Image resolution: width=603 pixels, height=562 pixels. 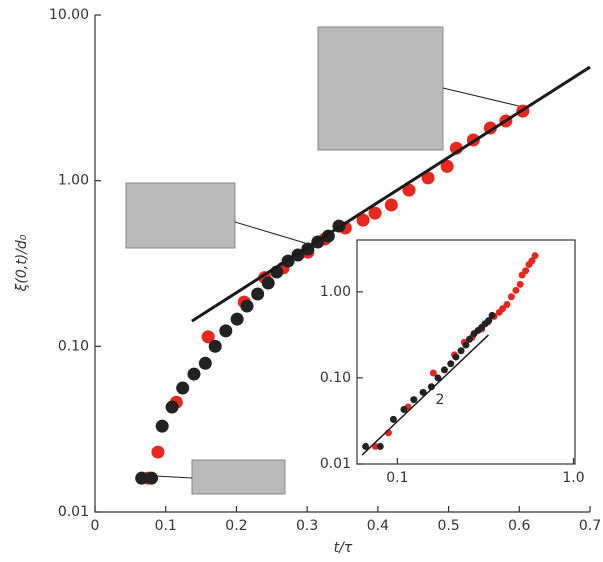 What do you see at coordinates (95, 526) in the screenshot?
I see `x-tick-label: 0` at bounding box center [95, 526].